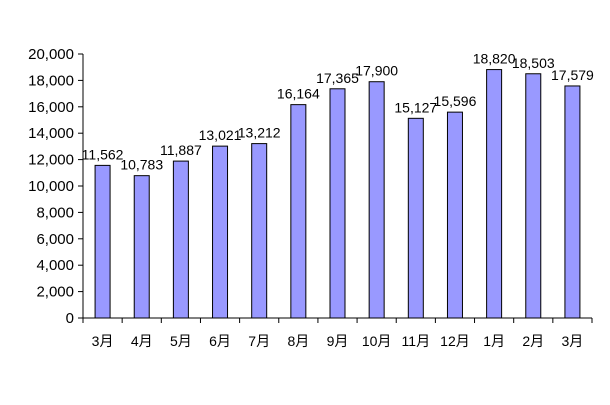 Image resolution: width=610 pixels, height=405 pixels. Describe the element at coordinates (337, 78) in the screenshot. I see `data-label: 17,365` at that location.